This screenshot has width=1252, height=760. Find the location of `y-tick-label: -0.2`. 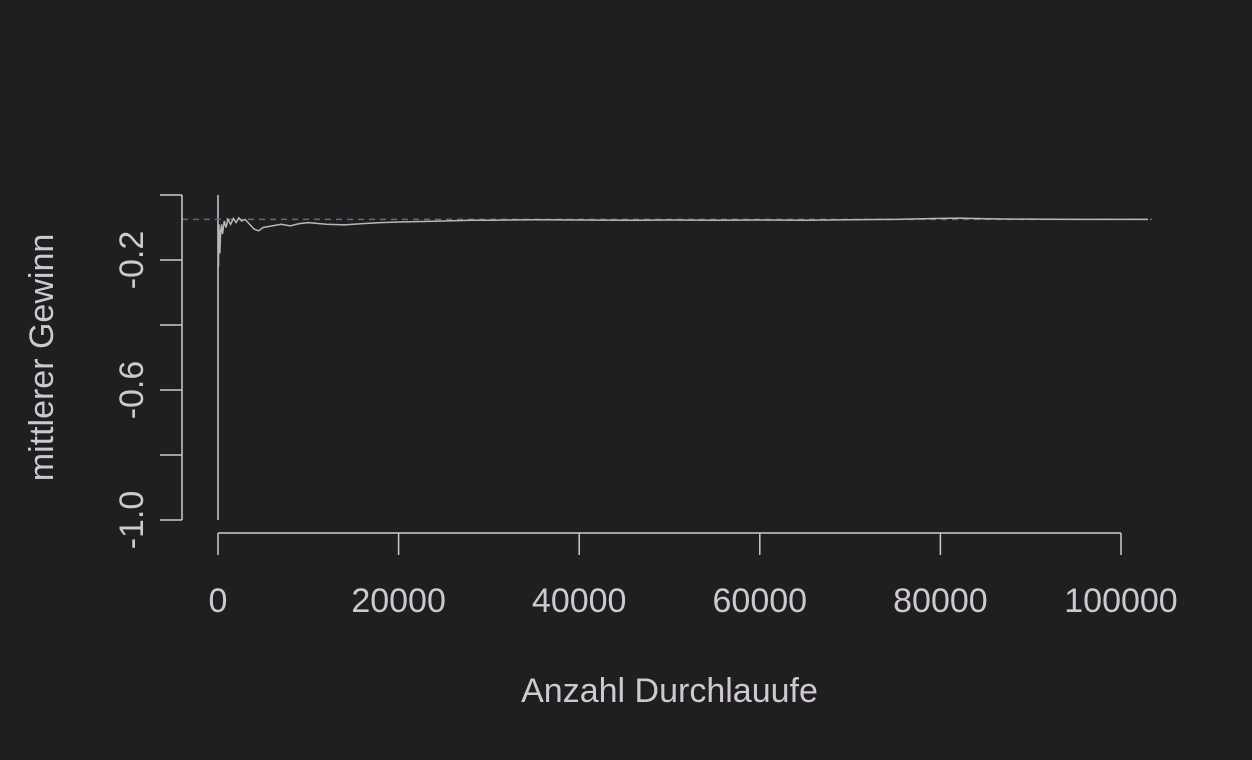

y-tick-label: -0.2 is located at coordinates (132, 260).